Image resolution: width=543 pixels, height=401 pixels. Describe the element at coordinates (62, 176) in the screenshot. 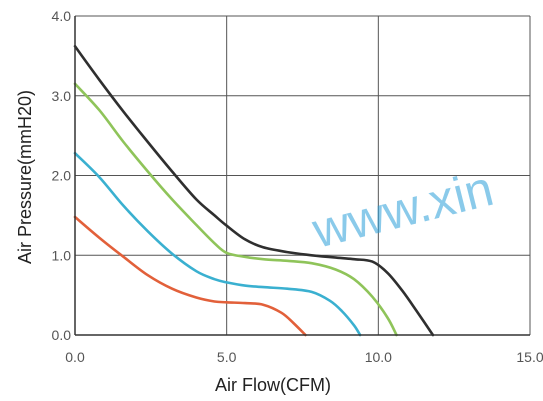

I see `y-tick-label: 2.0` at that location.